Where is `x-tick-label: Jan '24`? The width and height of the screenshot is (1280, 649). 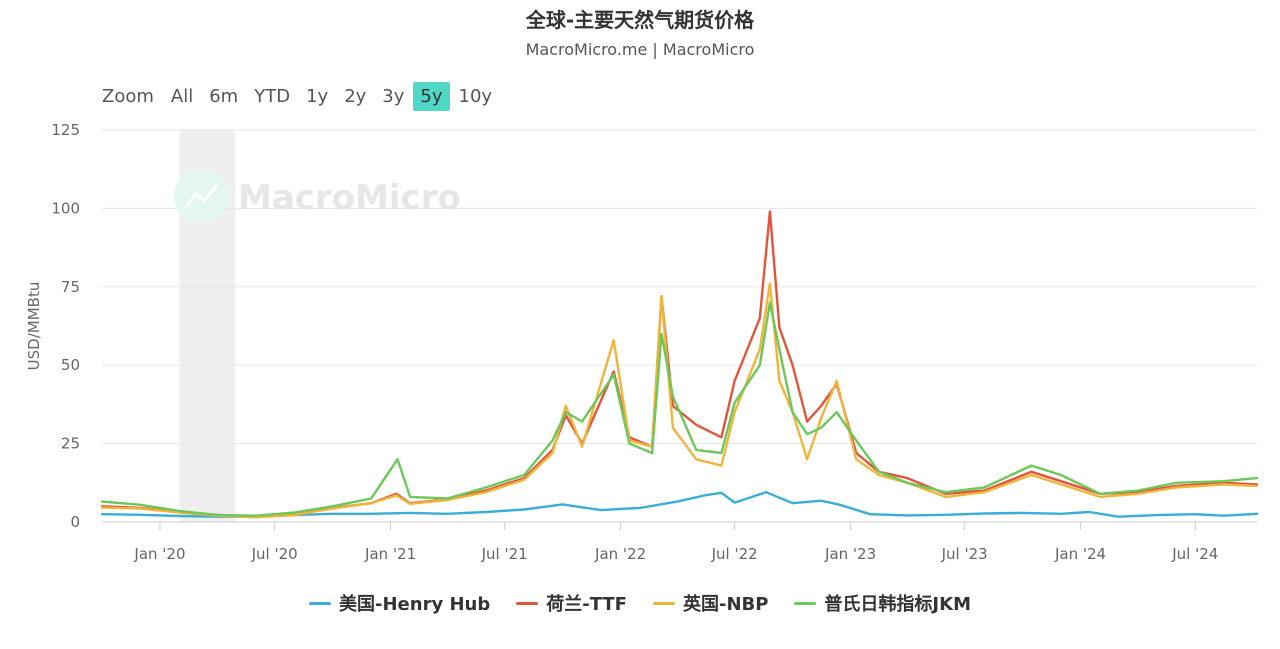 x-tick-label: Jan '24 is located at coordinates (1080, 554).